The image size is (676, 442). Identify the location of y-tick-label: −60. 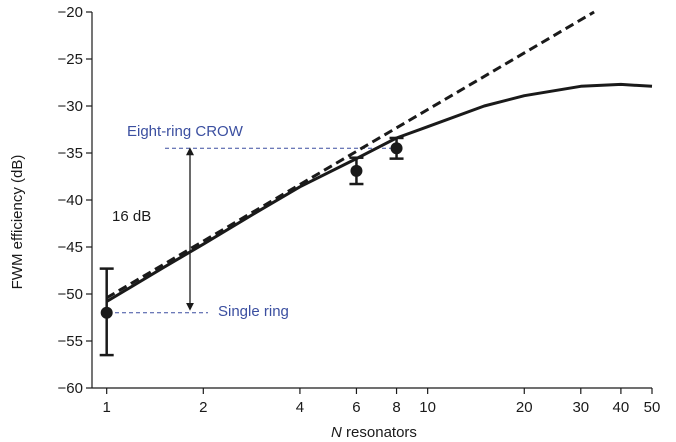
(70, 388).